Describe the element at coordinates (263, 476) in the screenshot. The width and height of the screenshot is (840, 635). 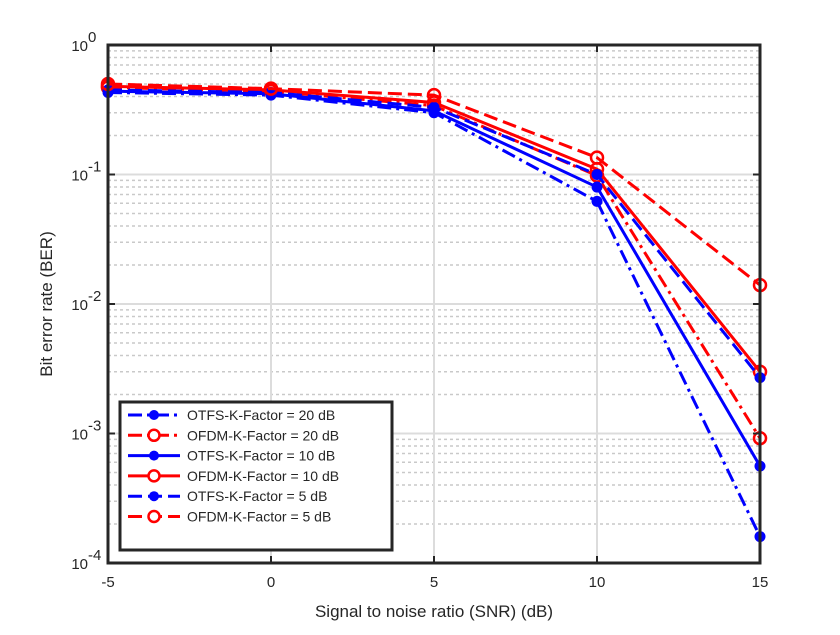
I see `legend-label: OFDM-K-Factor = 10 dB` at that location.